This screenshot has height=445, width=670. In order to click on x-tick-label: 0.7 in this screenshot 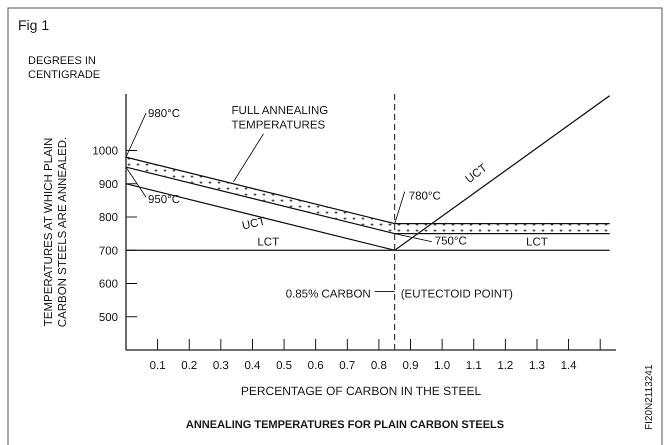, I will do `click(347, 366)`.